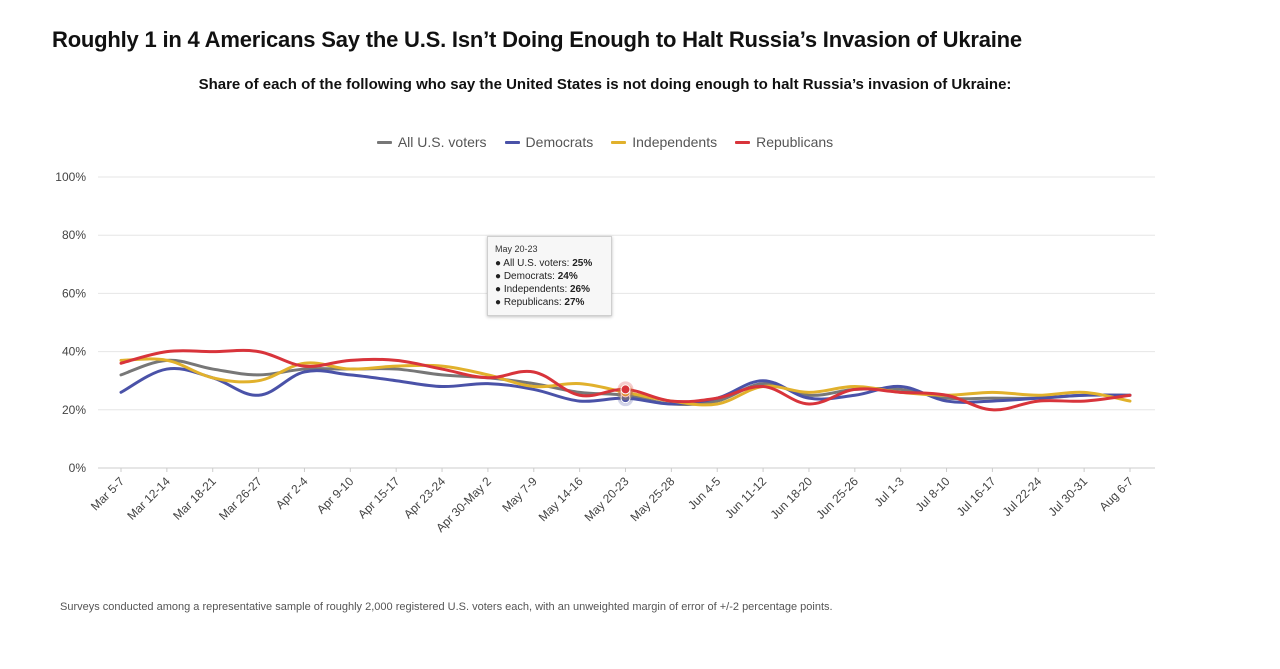 Image resolution: width=1280 pixels, height=669 pixels. Describe the element at coordinates (791, 498) in the screenshot. I see `x-tick-label: Jun 18-20` at that location.